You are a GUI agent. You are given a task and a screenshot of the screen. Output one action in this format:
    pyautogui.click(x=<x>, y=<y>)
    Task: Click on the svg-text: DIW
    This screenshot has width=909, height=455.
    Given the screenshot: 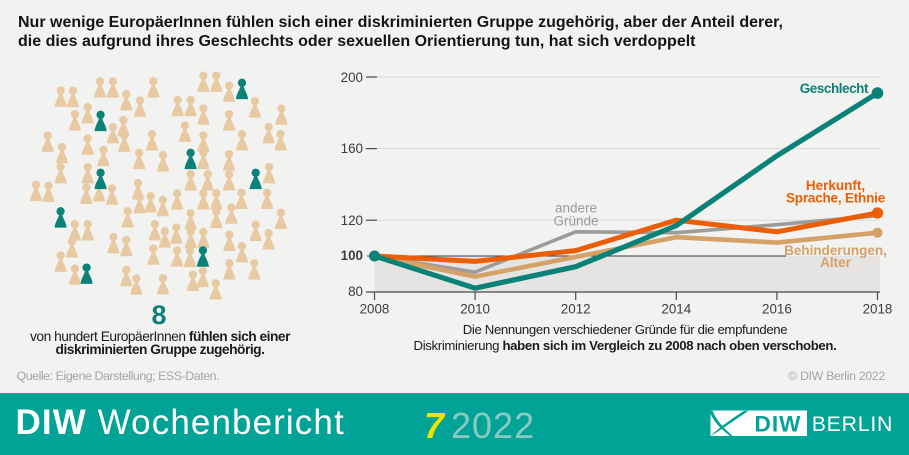 What is the action you would take?
    pyautogui.click(x=778, y=423)
    